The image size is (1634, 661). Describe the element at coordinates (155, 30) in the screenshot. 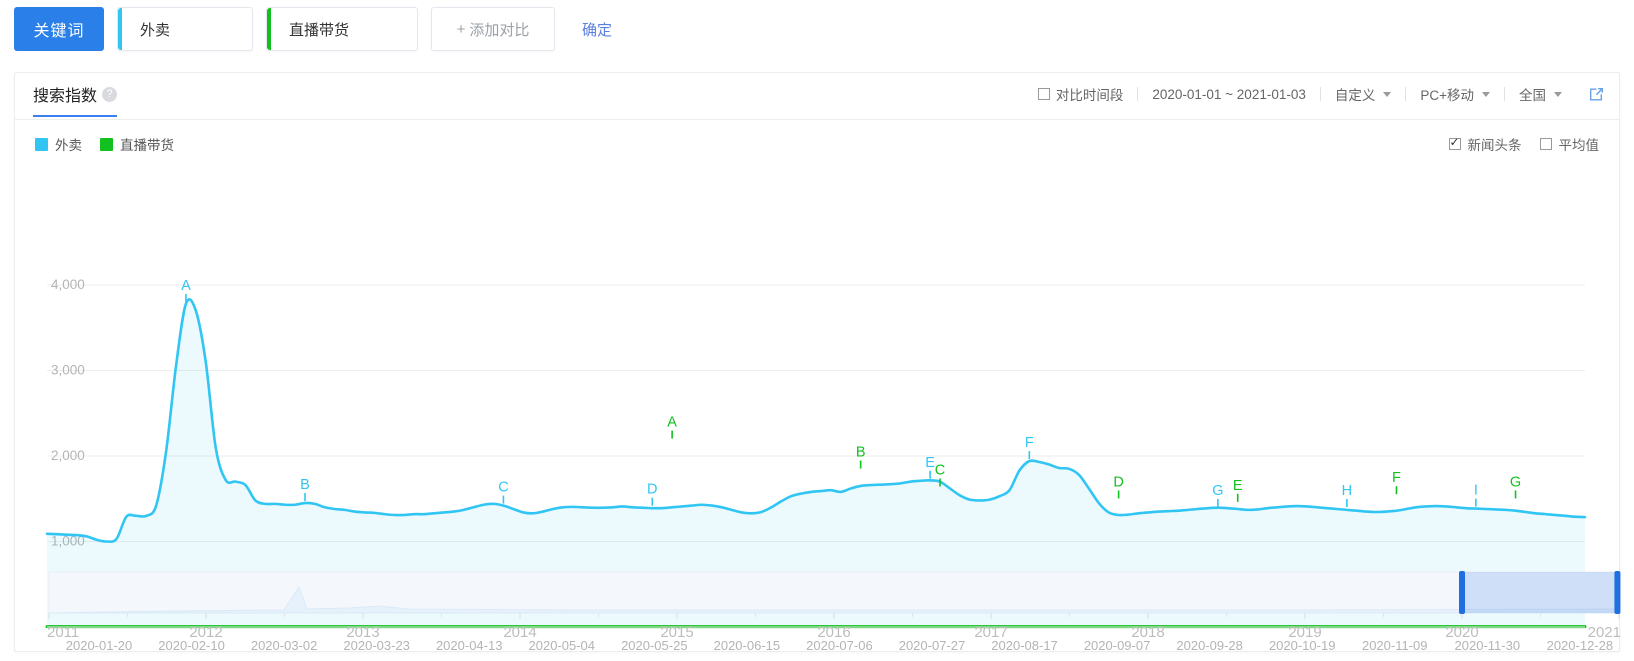

I see `keyword-chip-1-label: 外卖` at that location.